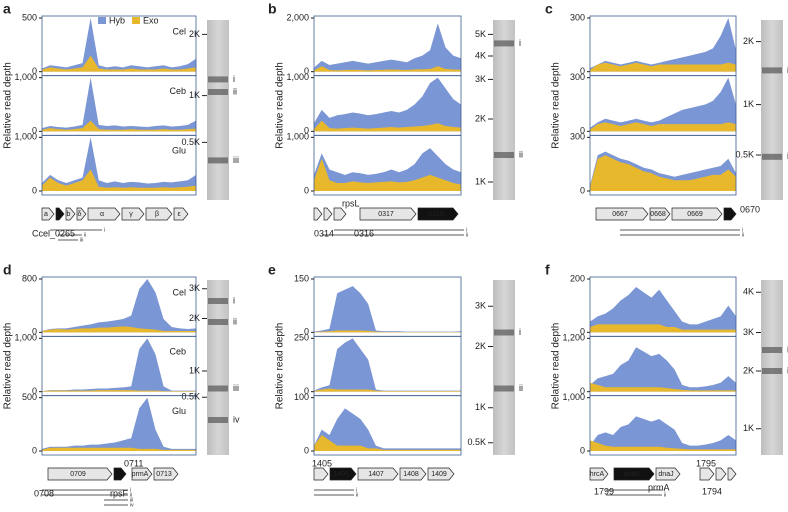 The height and width of the screenshot is (512, 788). I want to click on gene-label: hrcA, so click(597, 474).